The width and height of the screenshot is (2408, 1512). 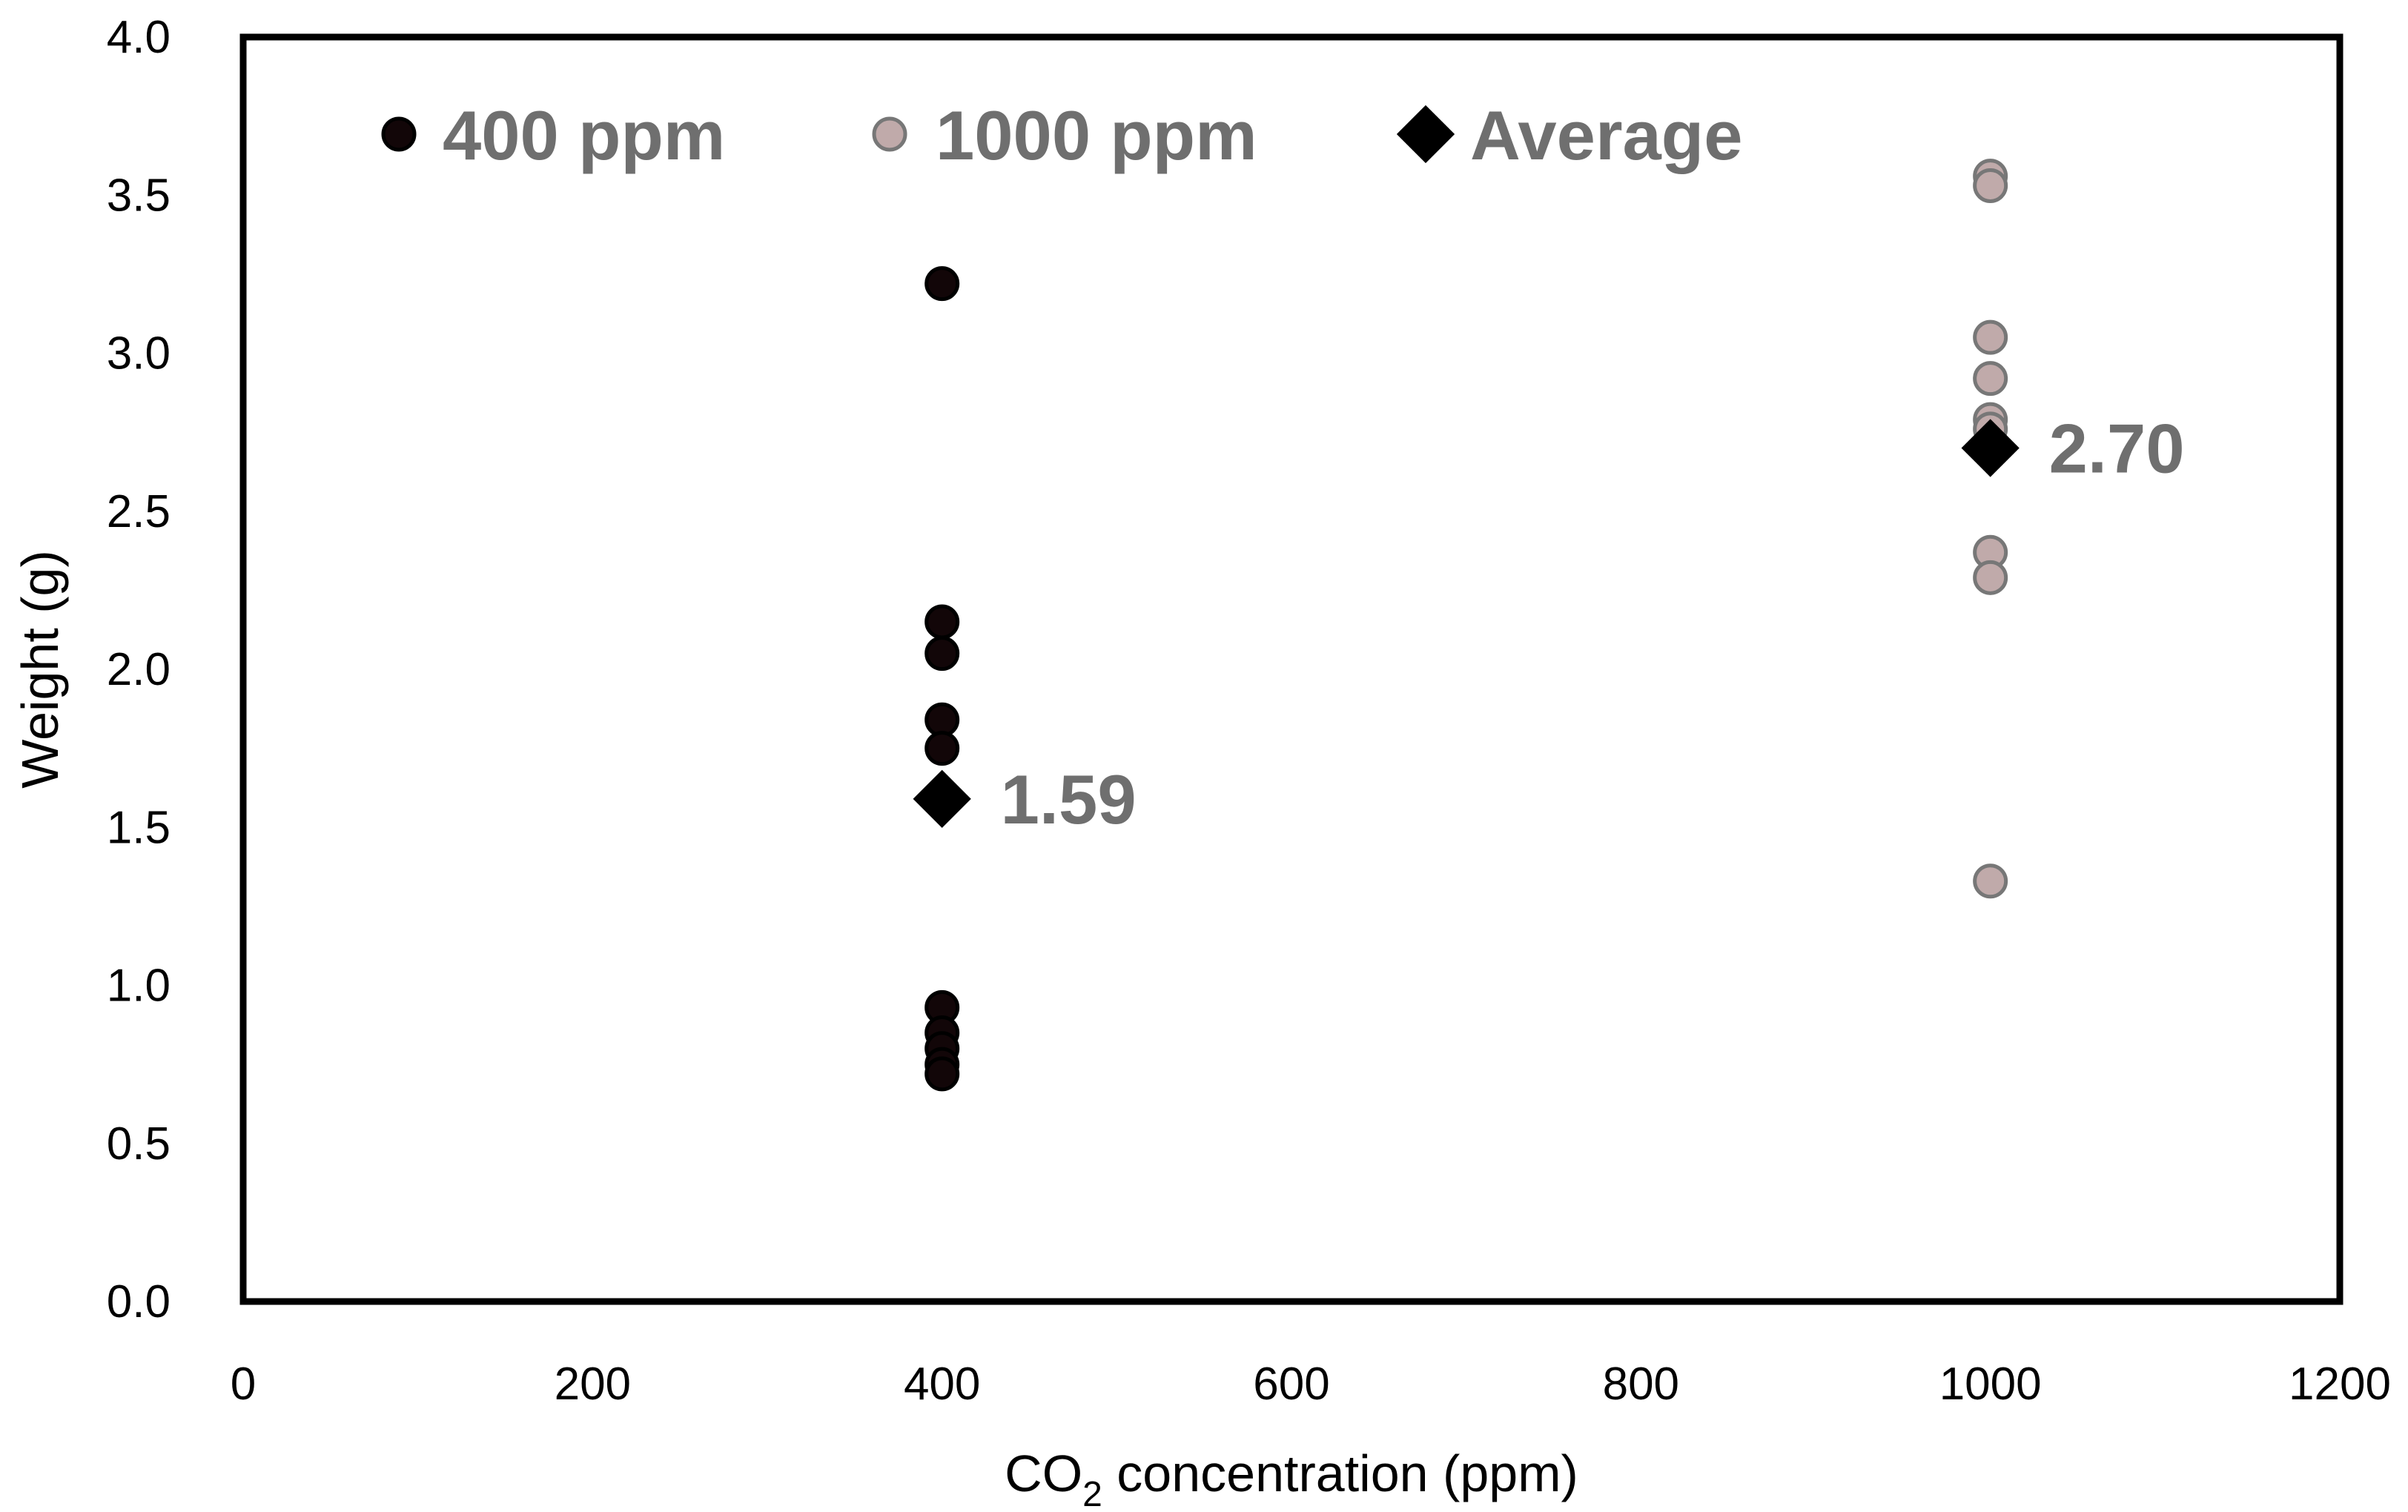 I want to click on legend-label: 400 ppm, so click(x=584, y=135).